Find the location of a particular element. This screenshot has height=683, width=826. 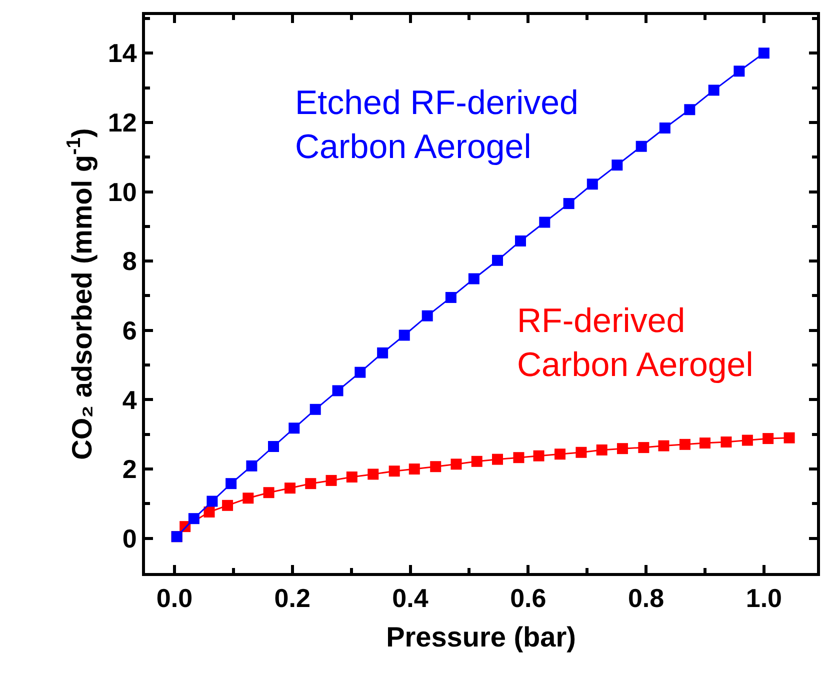

y-tick-label: 4 is located at coordinates (130, 399).